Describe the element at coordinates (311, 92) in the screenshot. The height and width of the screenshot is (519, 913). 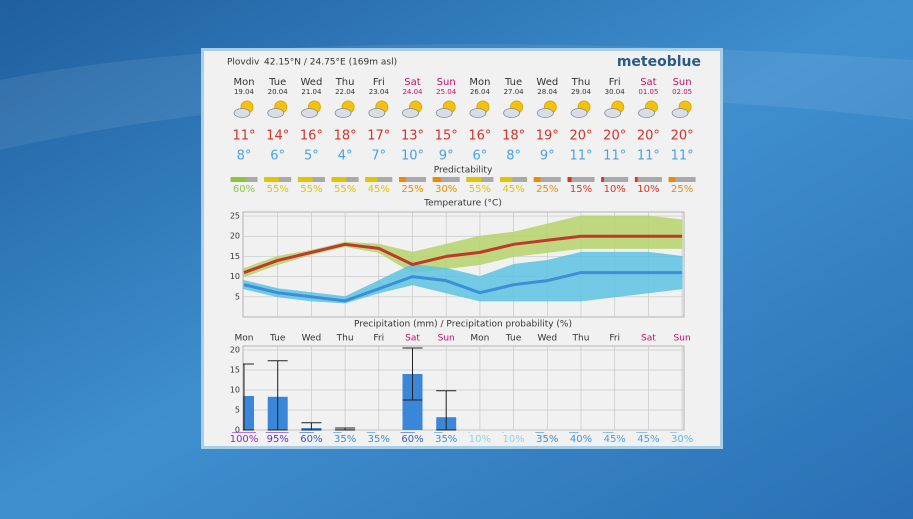
I see `day-date: 21.04` at that location.